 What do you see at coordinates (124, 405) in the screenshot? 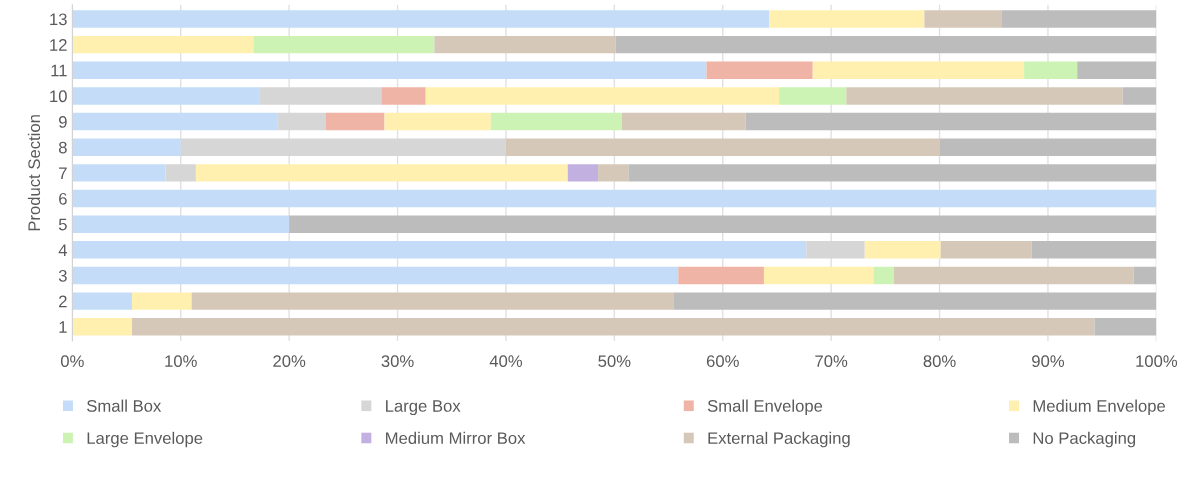
I see `legend-label: Small Box` at bounding box center [124, 405].